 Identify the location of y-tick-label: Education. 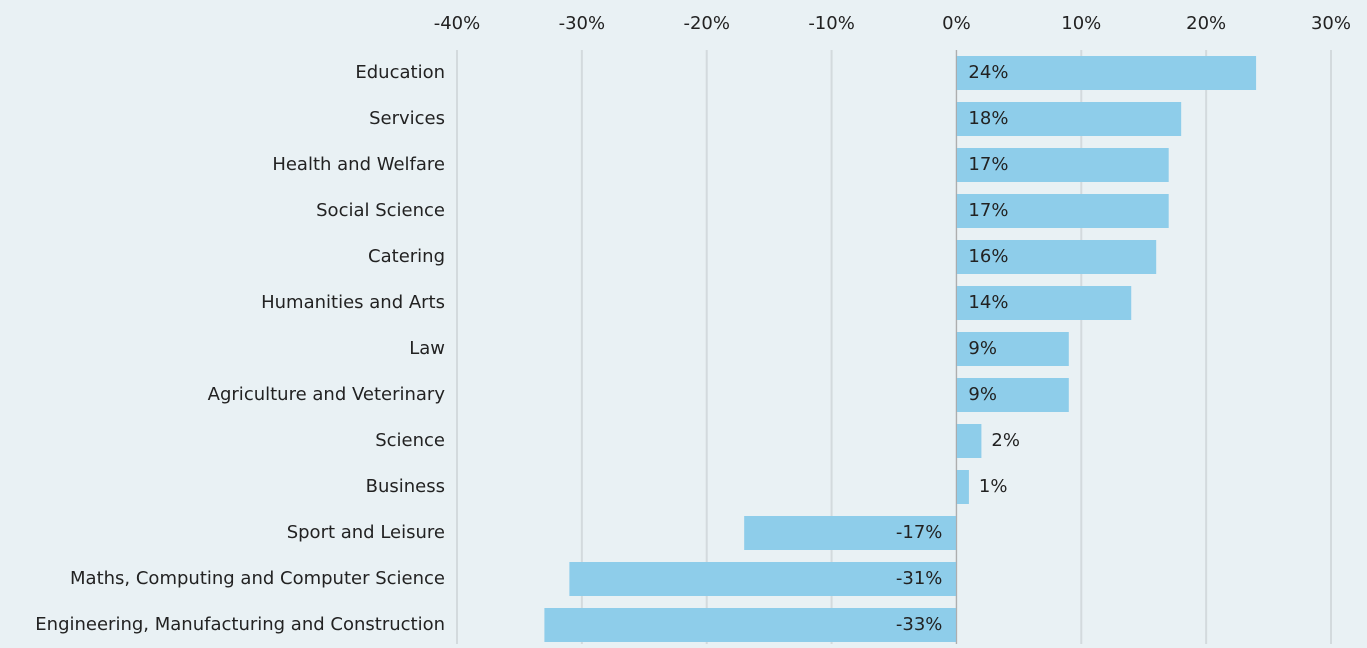
(400, 72).